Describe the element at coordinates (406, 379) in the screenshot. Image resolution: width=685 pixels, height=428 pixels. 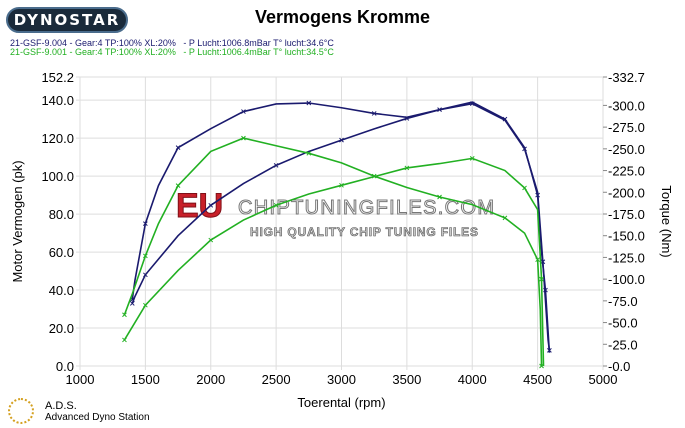
I see `x-tick-label: 3500` at that location.